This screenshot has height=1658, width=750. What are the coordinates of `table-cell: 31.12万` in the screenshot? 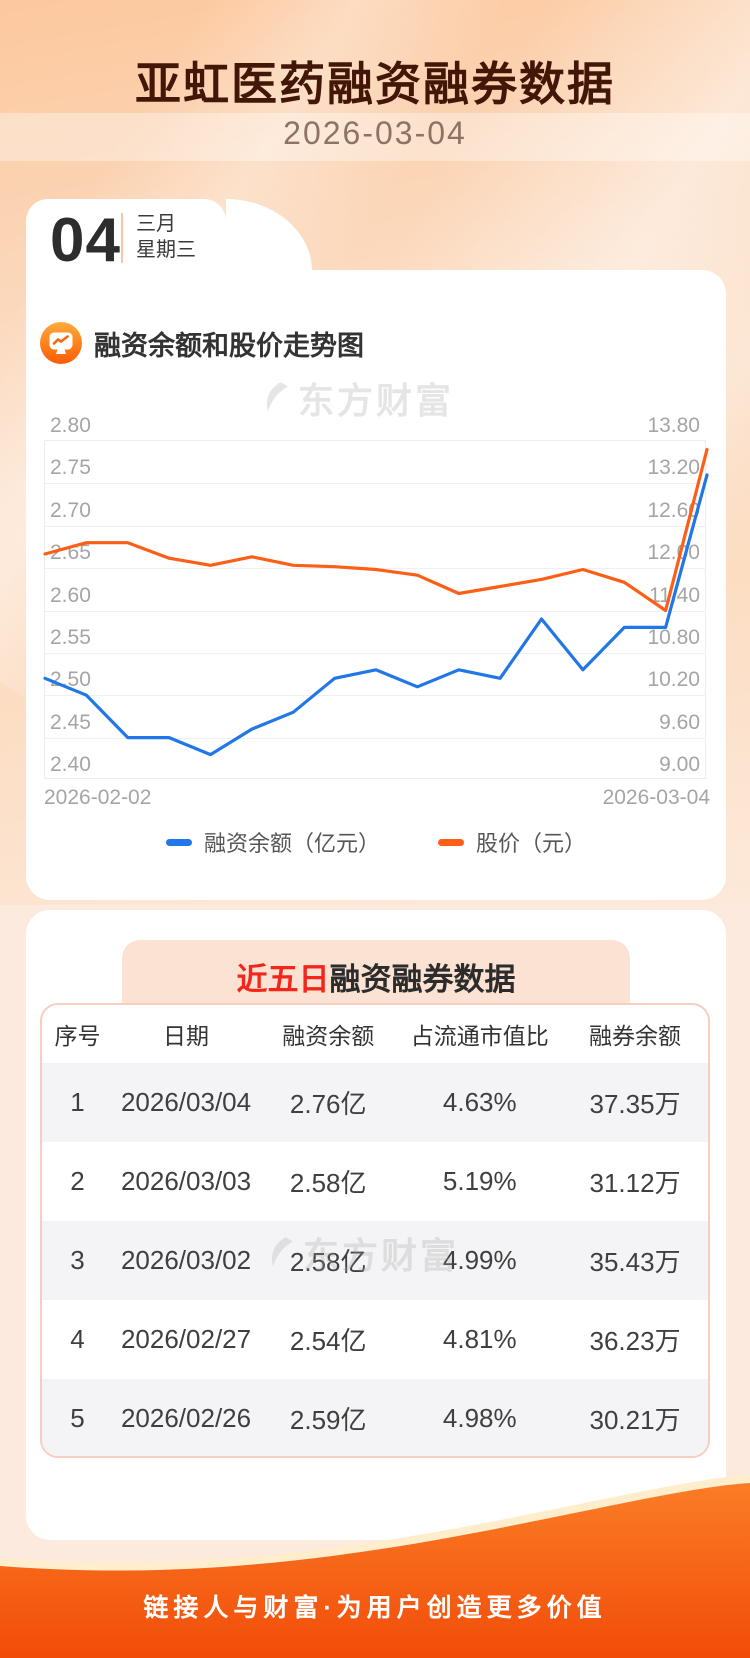 It's located at (635, 1183).